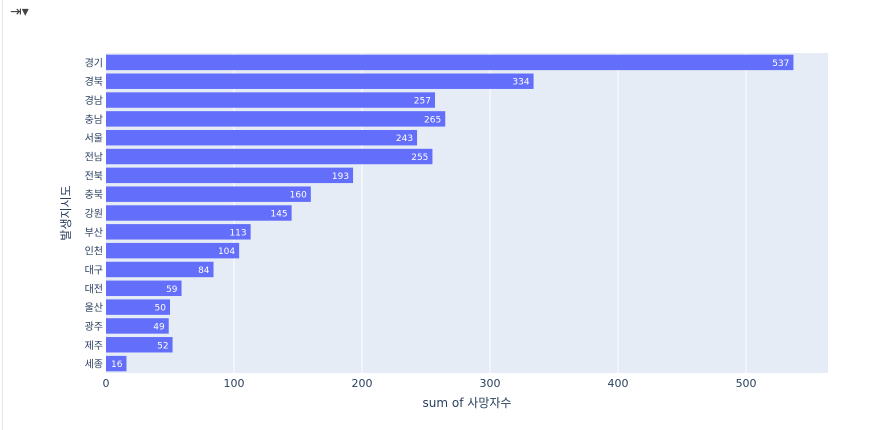 Image resolution: width=883 pixels, height=430 pixels. What do you see at coordinates (780, 64) in the screenshot?
I see `bar-value-label: 537` at bounding box center [780, 64].